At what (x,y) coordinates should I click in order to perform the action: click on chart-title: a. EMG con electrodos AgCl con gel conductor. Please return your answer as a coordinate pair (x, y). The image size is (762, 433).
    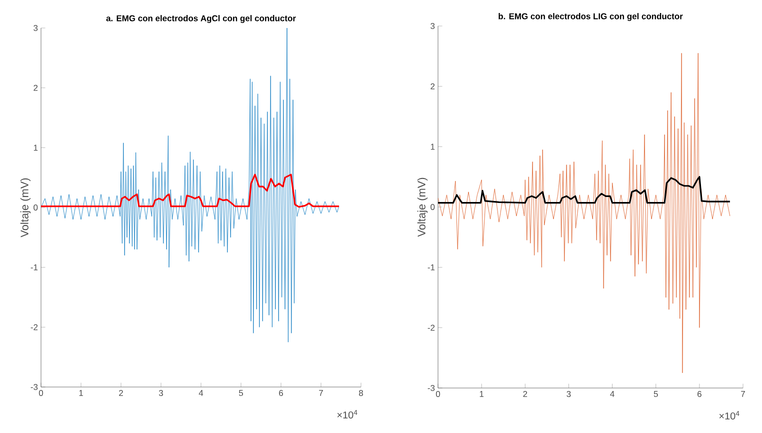
    Looking at the image, I should click on (201, 19).